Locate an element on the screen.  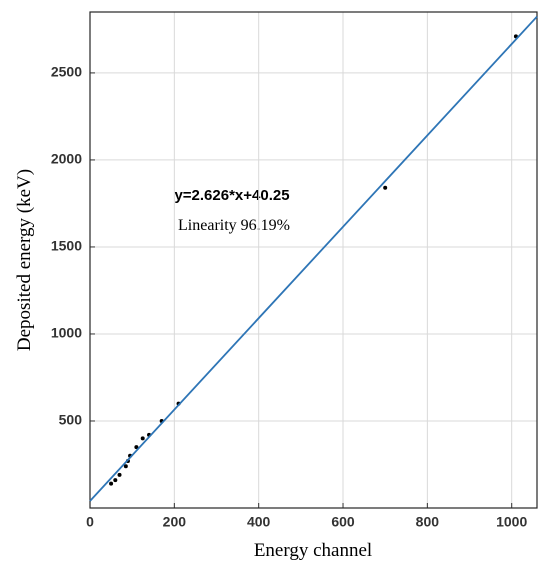
x-tick-label: 400 is located at coordinates (259, 522).